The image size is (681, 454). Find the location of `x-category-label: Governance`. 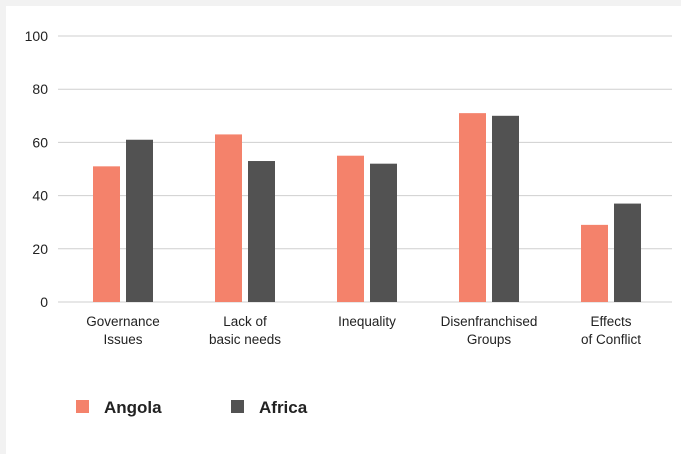

x-category-label: Governance is located at coordinates (123, 321).